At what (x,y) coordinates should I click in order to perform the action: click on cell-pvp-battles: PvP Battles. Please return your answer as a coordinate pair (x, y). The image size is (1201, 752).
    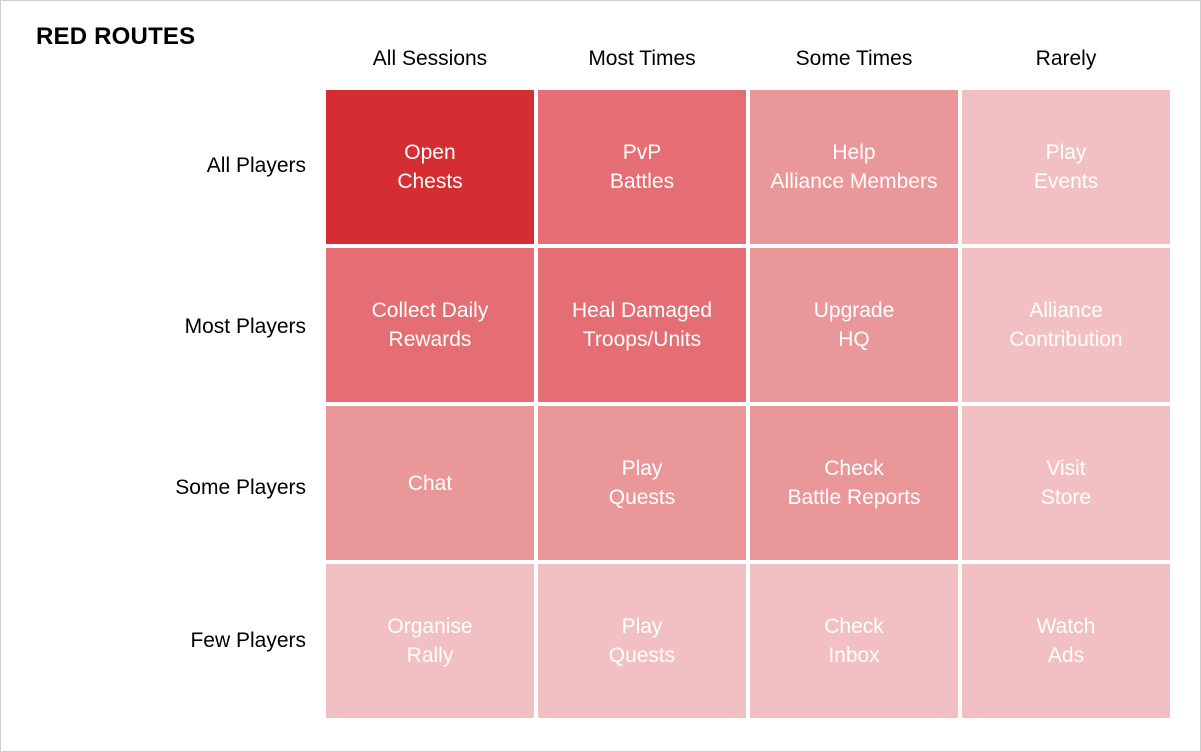
    Looking at the image, I should click on (642, 167).